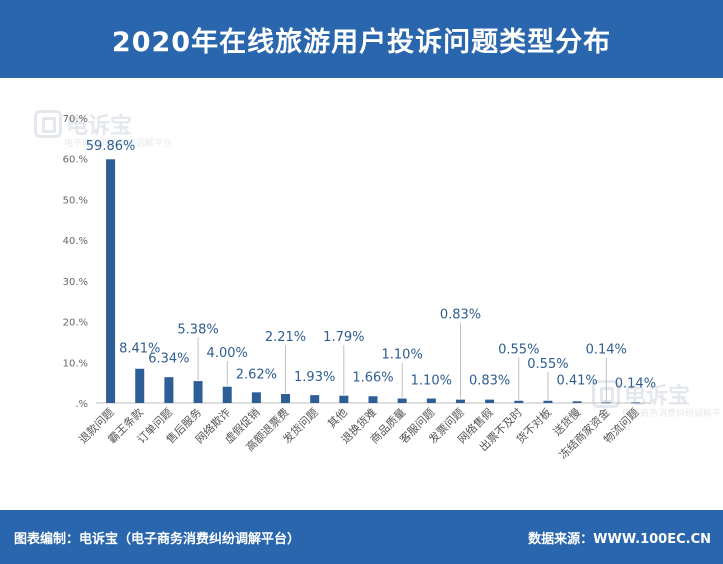  I want to click on data-label: 6.34%, so click(168, 358).